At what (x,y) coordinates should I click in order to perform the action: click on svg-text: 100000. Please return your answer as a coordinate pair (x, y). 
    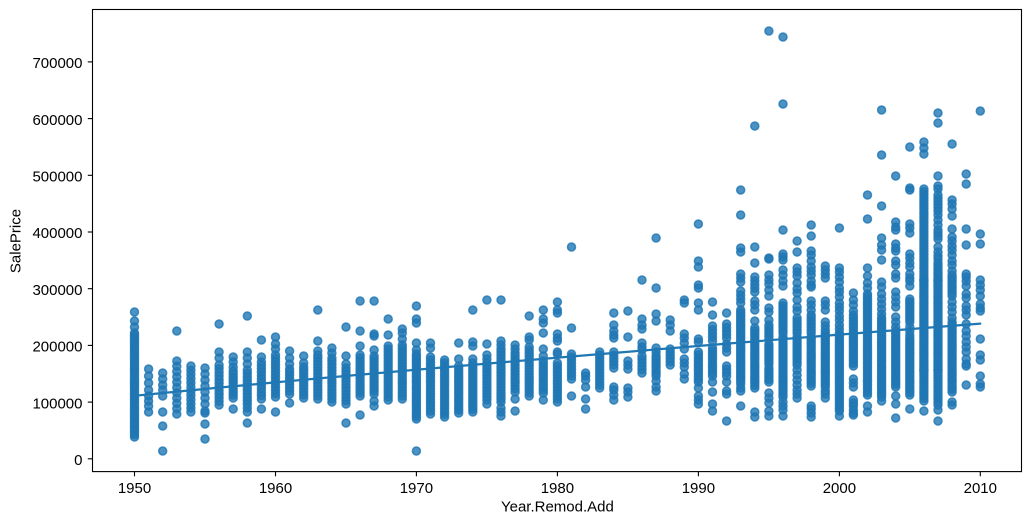
    Looking at the image, I should click on (57, 403).